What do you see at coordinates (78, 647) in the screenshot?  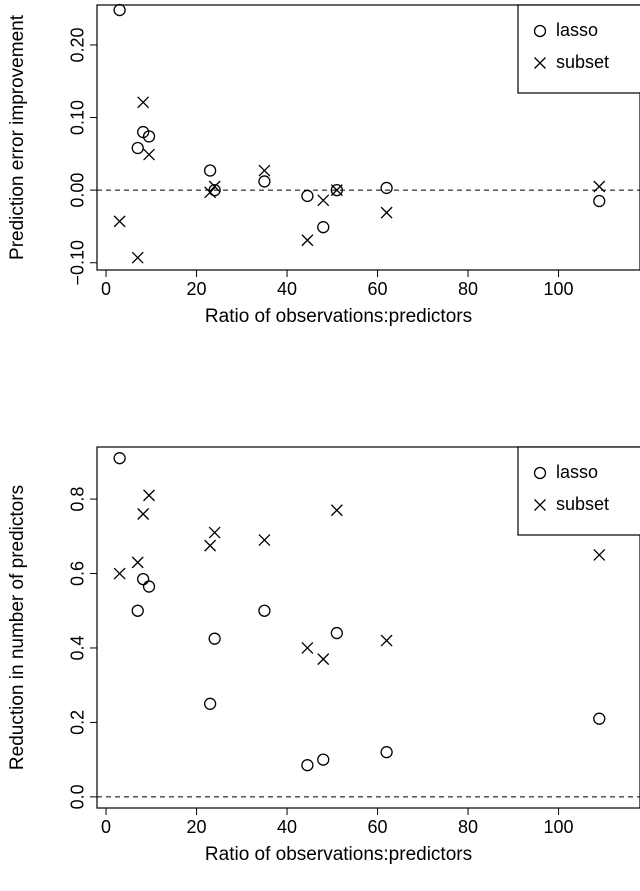 I see `y-tick-label: 0.4` at bounding box center [78, 647].